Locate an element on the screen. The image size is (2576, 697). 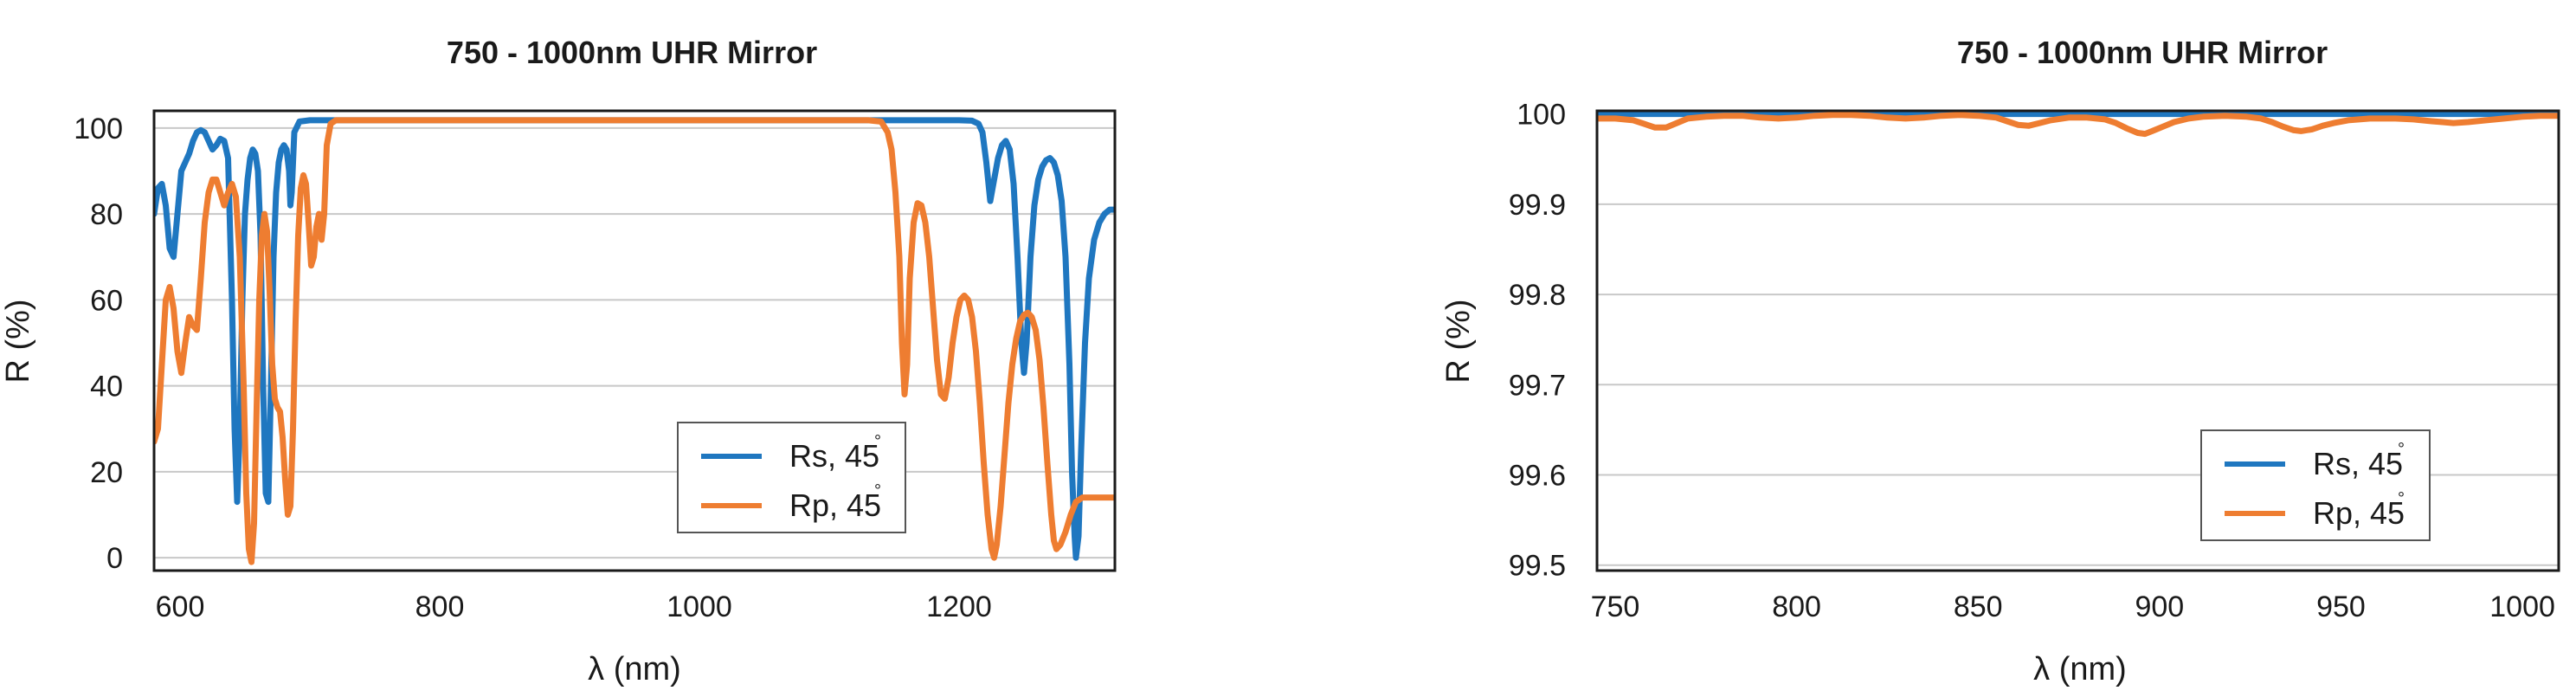
y-tick-label: 99.7 is located at coordinates (1537, 385).